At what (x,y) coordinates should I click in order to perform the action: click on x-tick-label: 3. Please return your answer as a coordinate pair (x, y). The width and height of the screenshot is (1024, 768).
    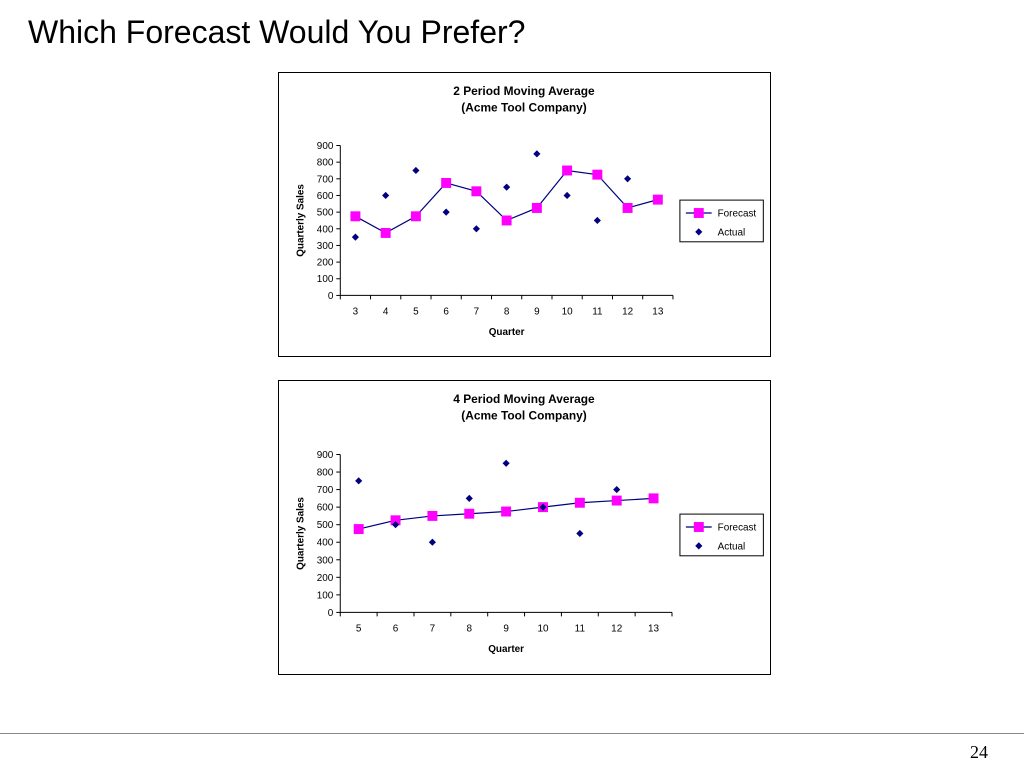
    Looking at the image, I should click on (356, 311).